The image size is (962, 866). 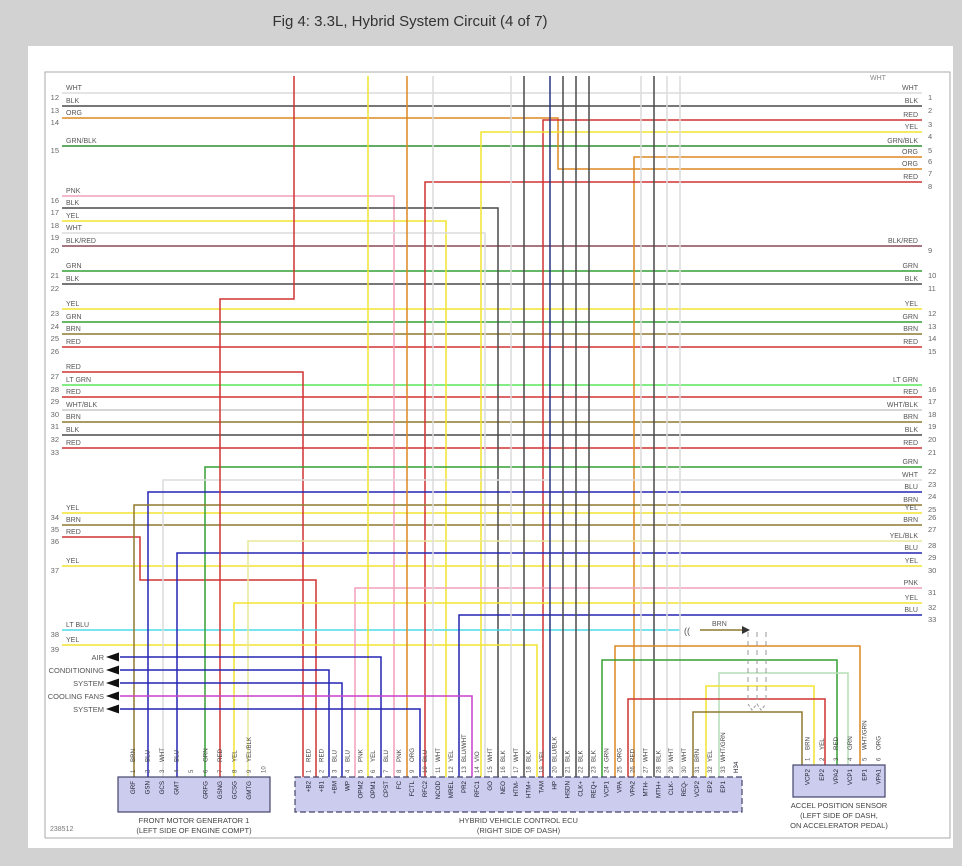 I want to click on connector-pin-number: 31, so click(x=698, y=769).